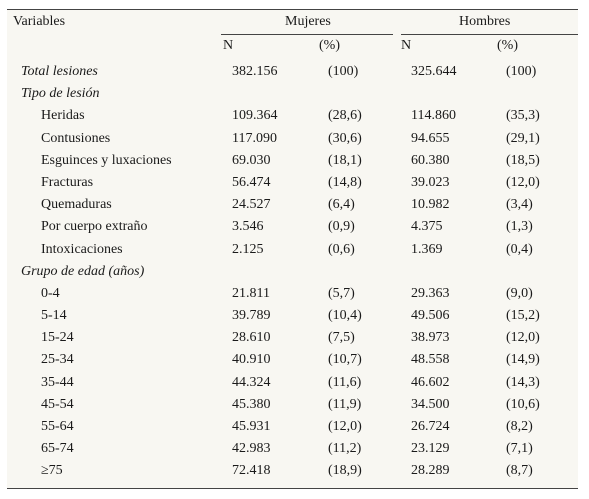  What do you see at coordinates (255, 116) in the screenshot?
I see `mujeres-n-cell: 109.364` at bounding box center [255, 116].